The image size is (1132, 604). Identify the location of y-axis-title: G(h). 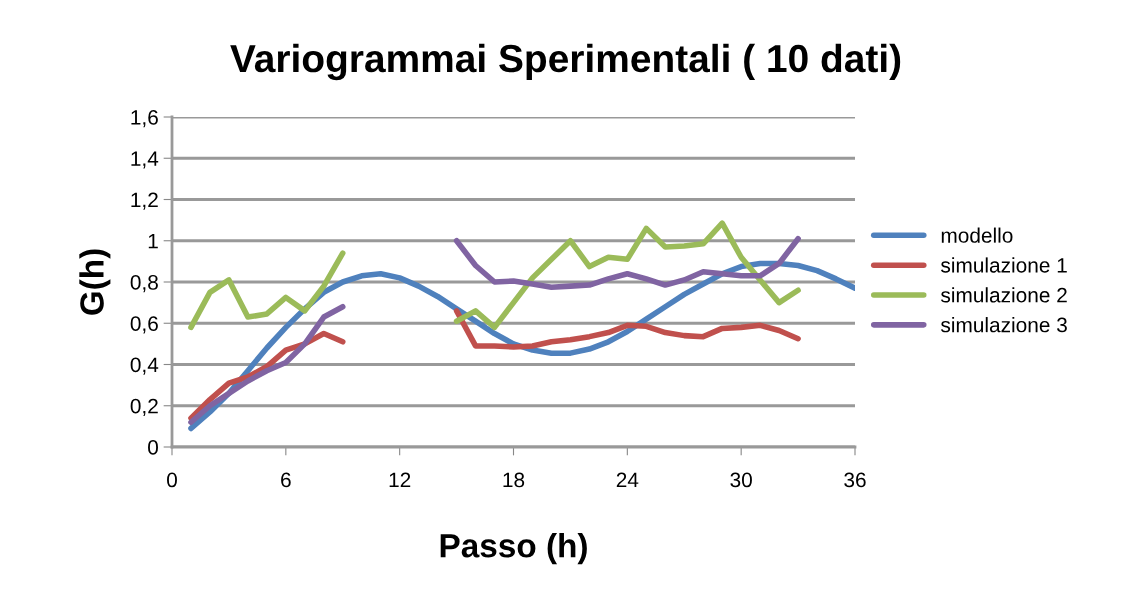
(95, 282).